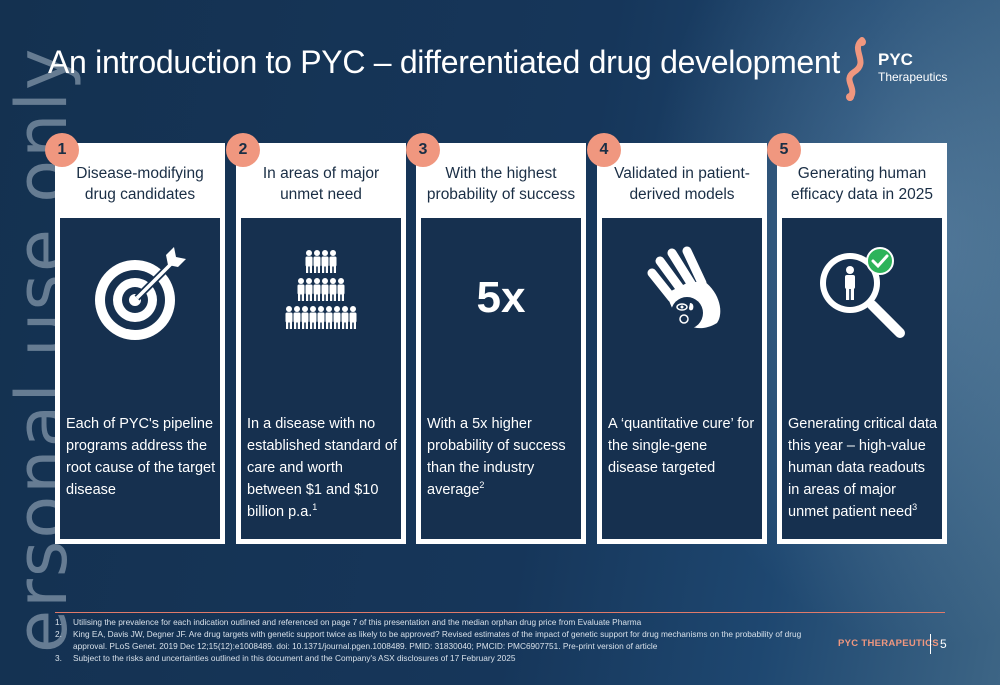 The height and width of the screenshot is (685, 1000). I want to click on footer-brand: PYC THERAPEUTICS, so click(888, 643).